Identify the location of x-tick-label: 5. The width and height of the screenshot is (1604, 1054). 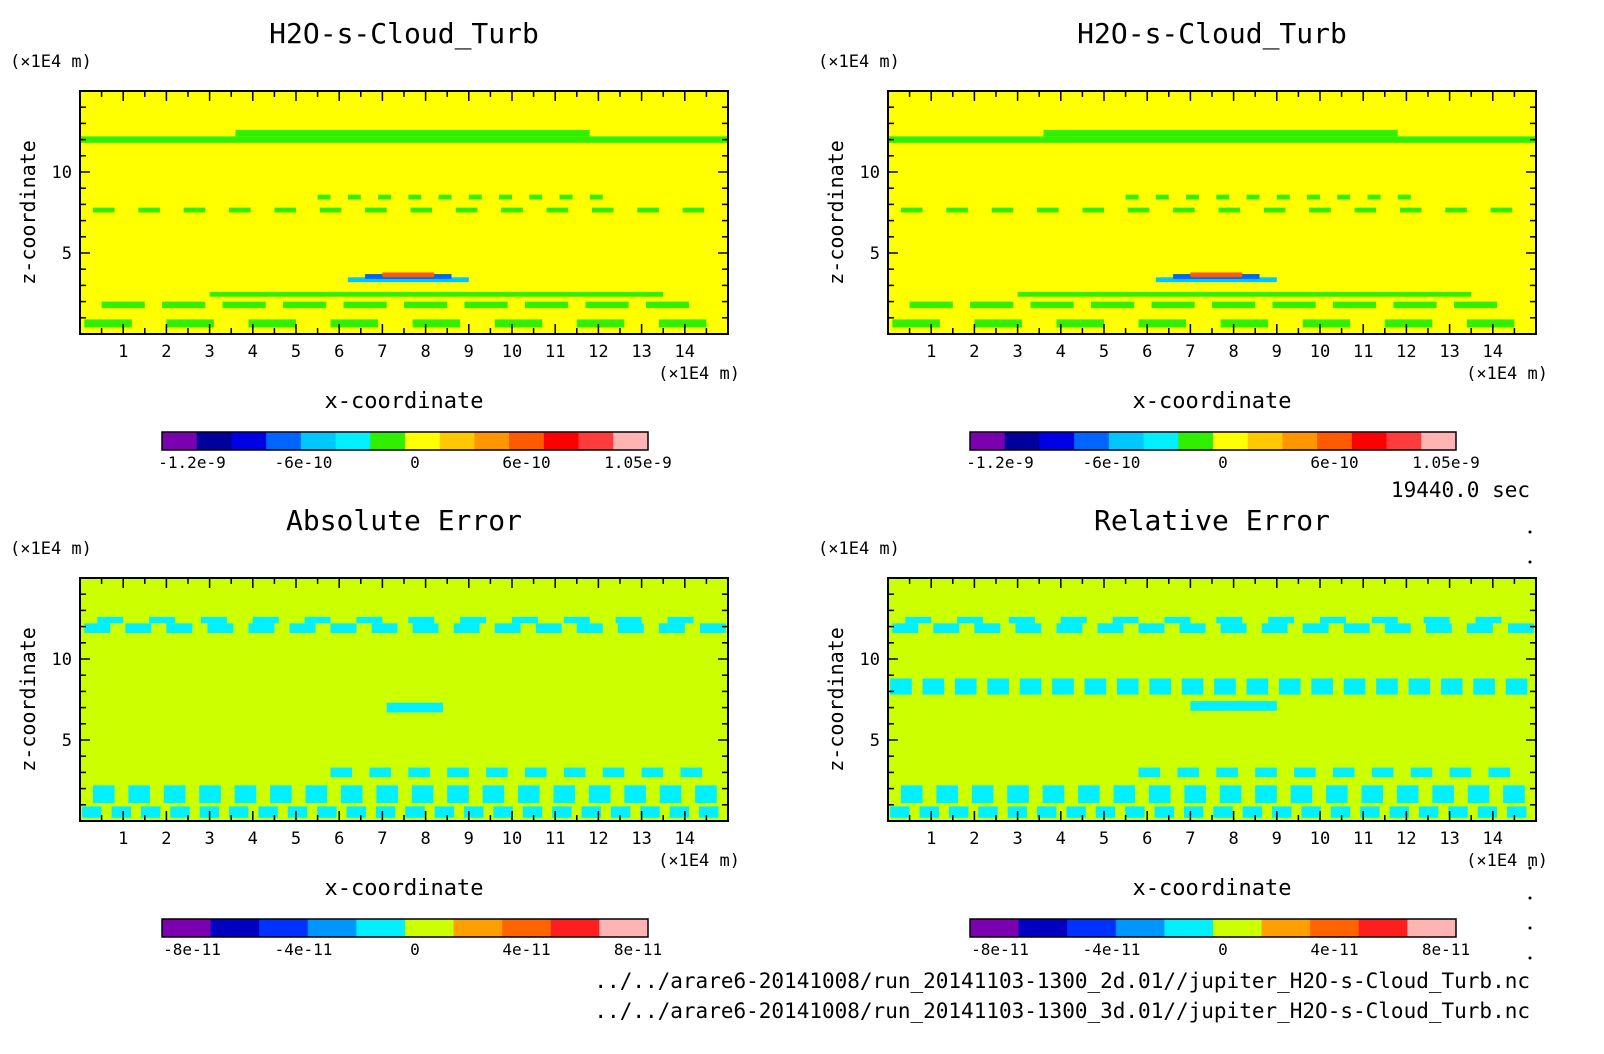
(1104, 352).